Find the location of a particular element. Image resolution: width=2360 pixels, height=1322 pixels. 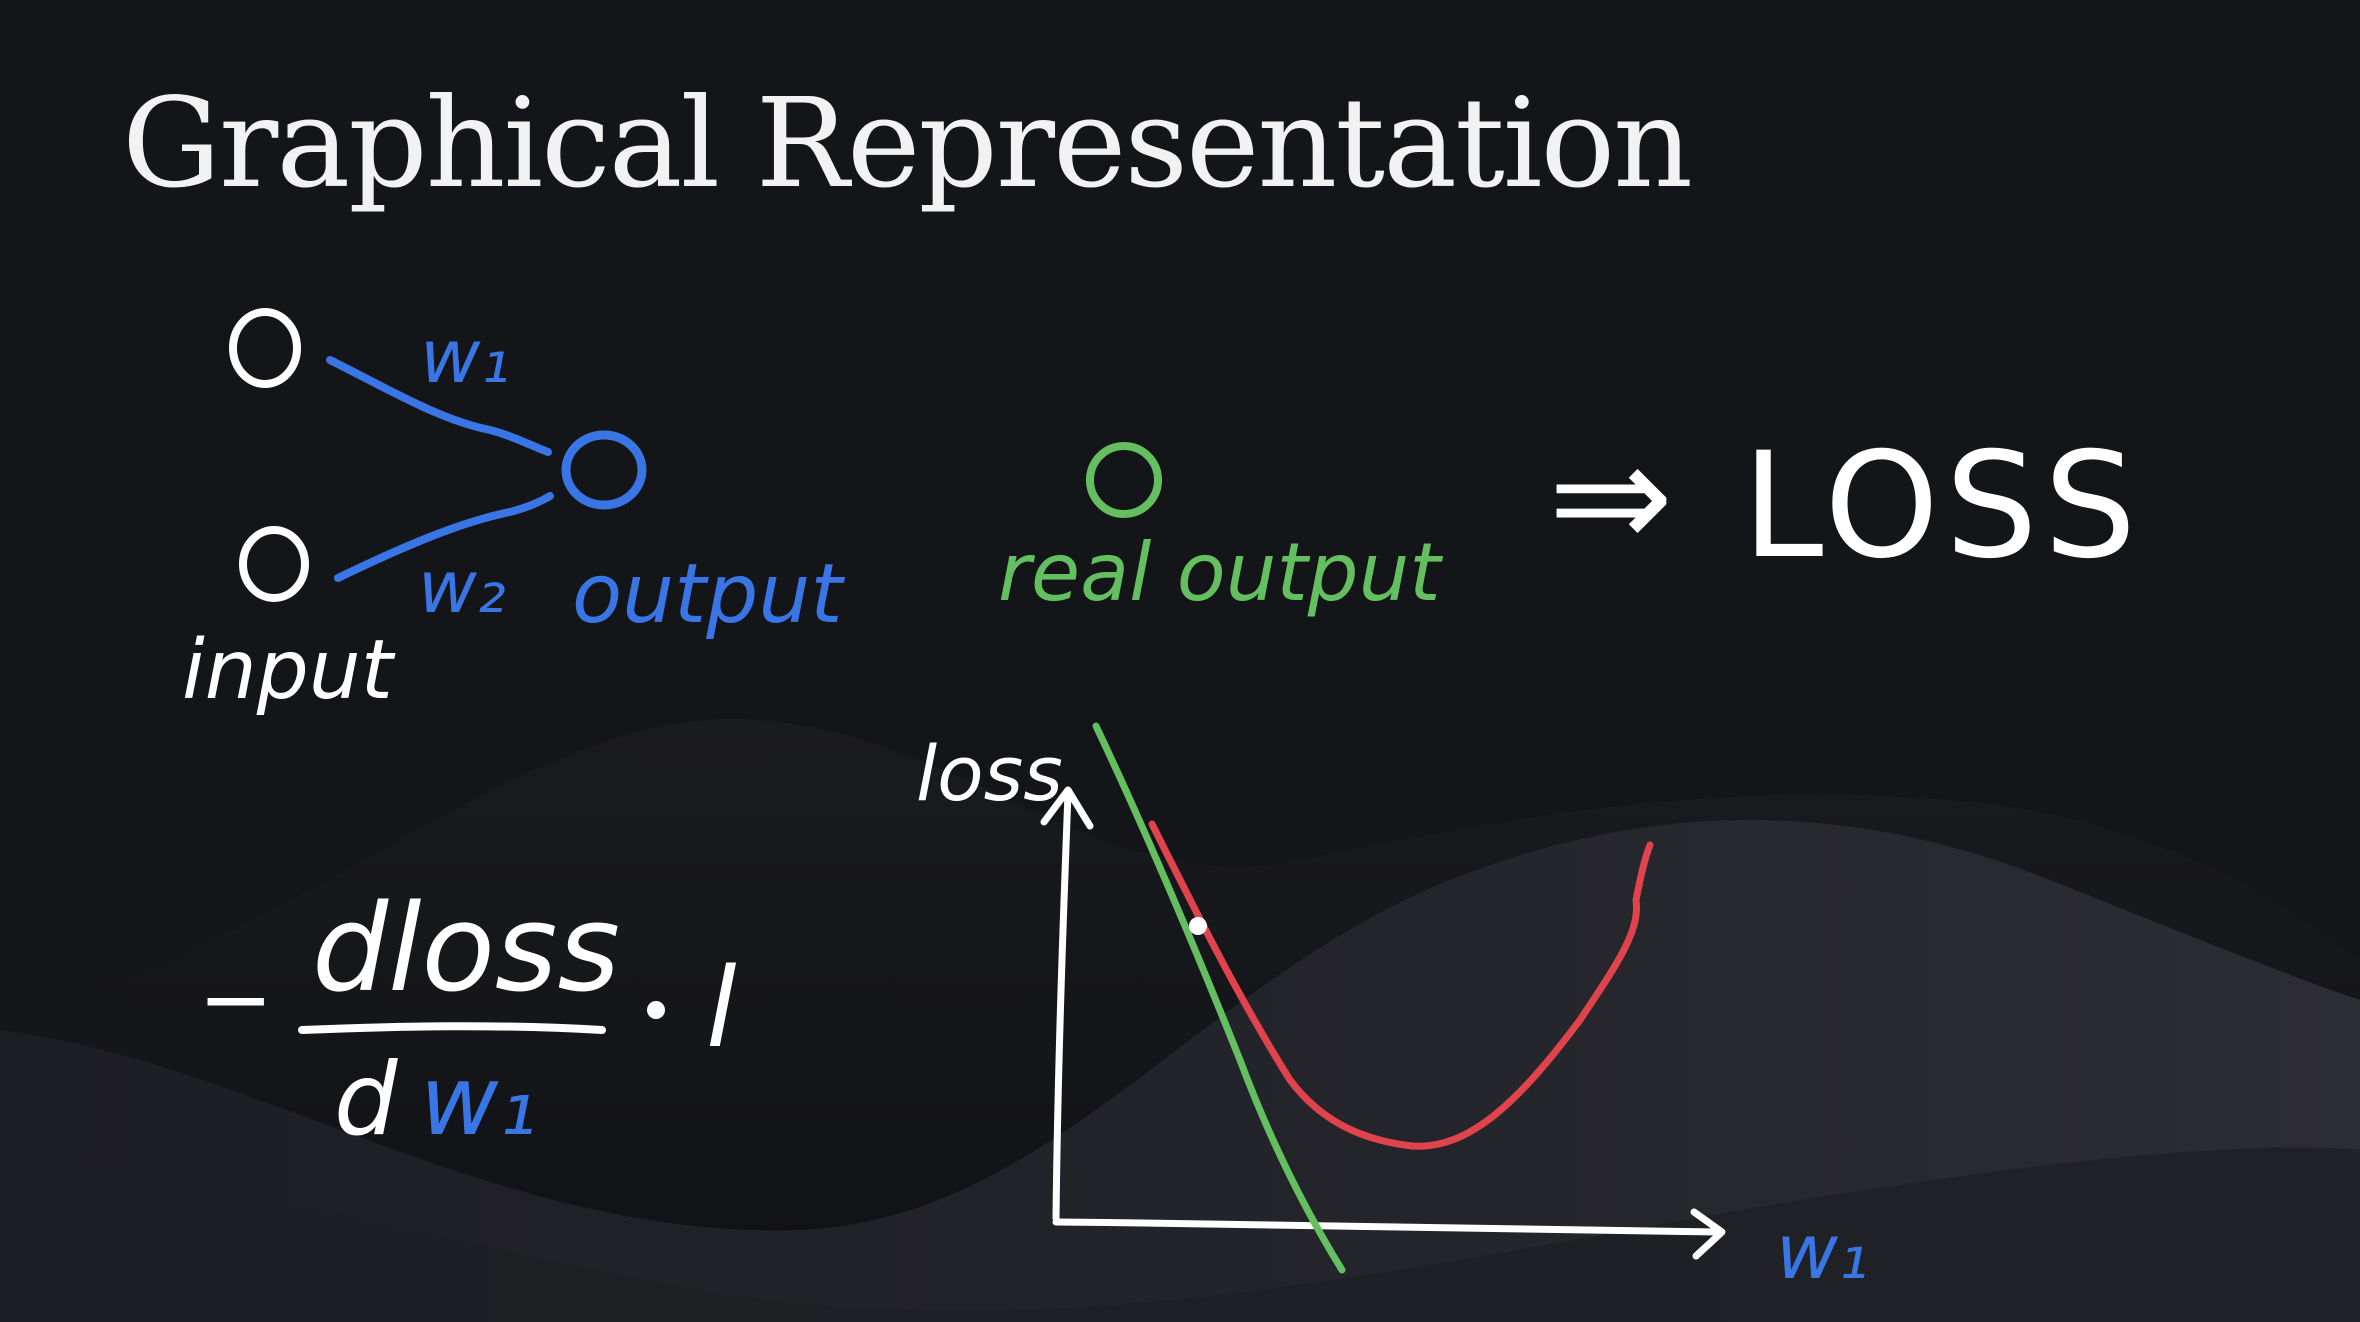

edge-w1 is located at coordinates (439, 406).